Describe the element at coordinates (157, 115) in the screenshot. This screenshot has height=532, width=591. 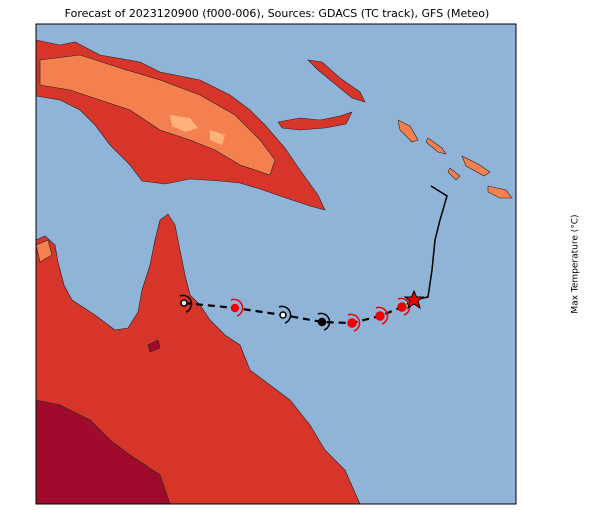
I see `new-guinea-highlands` at that location.